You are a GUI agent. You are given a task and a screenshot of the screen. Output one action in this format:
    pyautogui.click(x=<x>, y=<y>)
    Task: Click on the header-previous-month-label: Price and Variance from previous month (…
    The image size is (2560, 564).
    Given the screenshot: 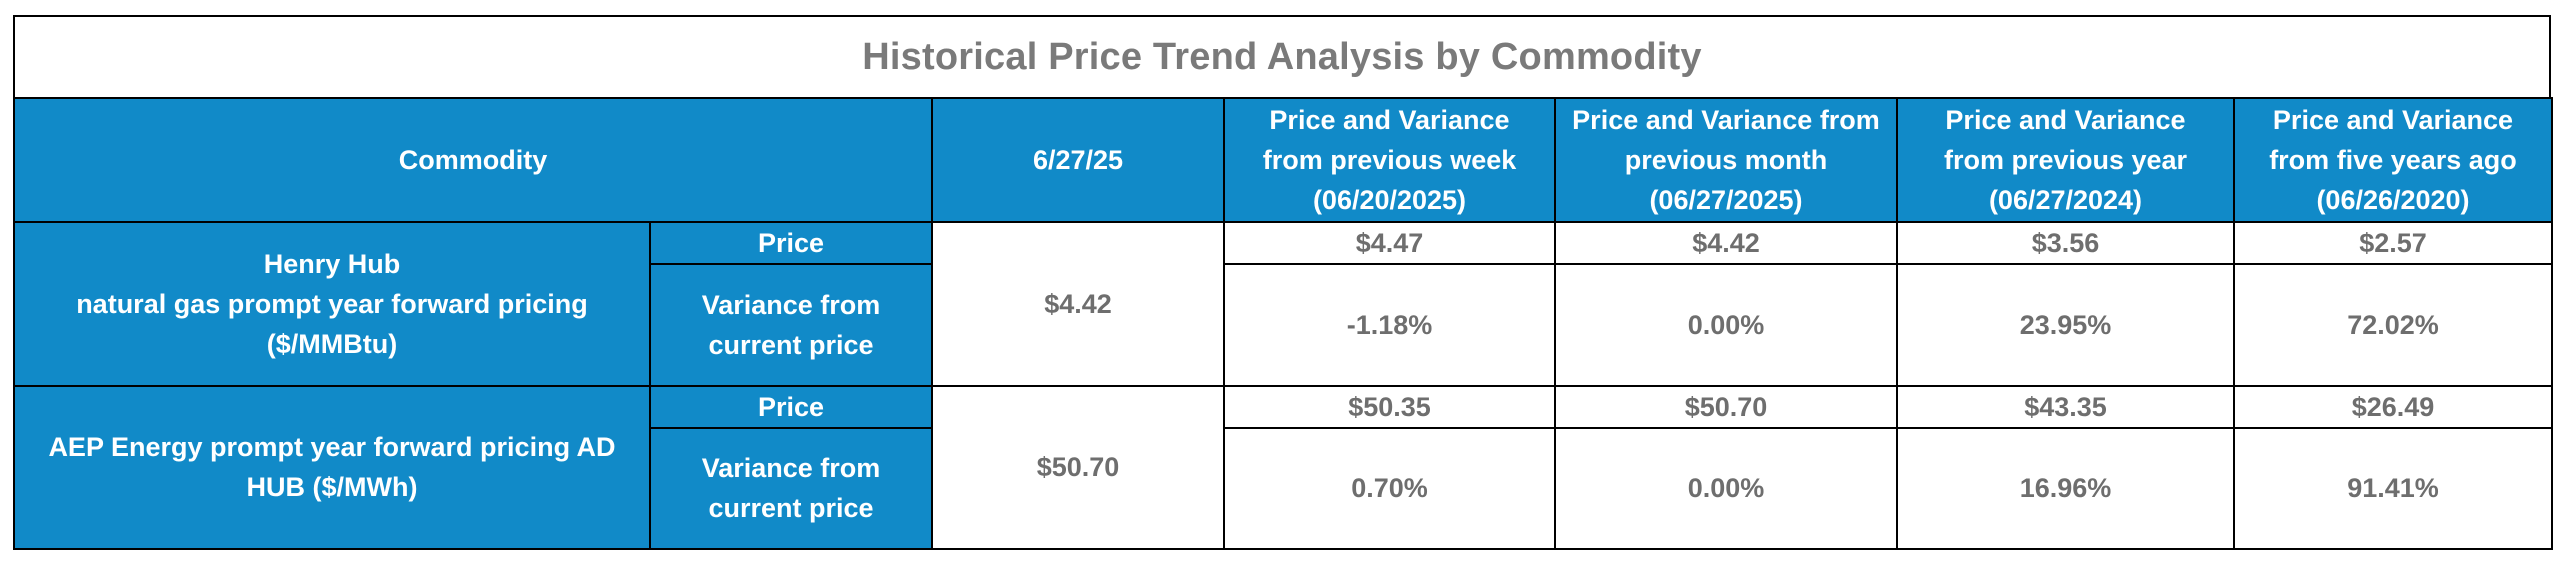 What is the action you would take?
    pyautogui.click(x=1726, y=160)
    